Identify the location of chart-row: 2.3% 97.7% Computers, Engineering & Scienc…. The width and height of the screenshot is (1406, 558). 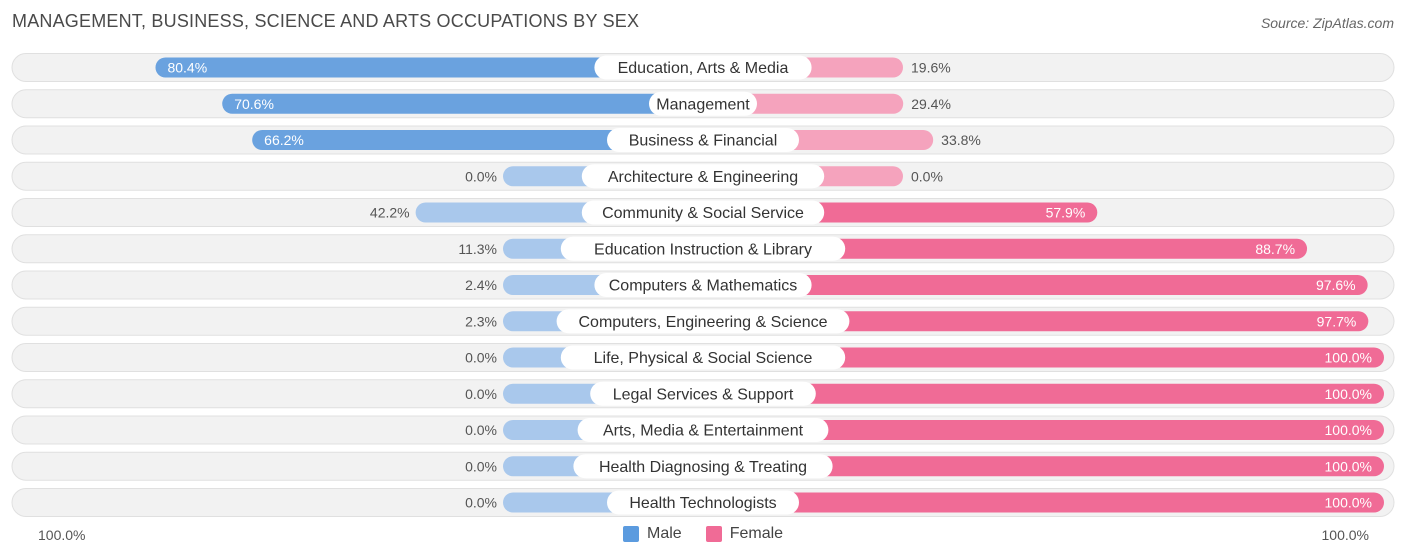
(703, 321).